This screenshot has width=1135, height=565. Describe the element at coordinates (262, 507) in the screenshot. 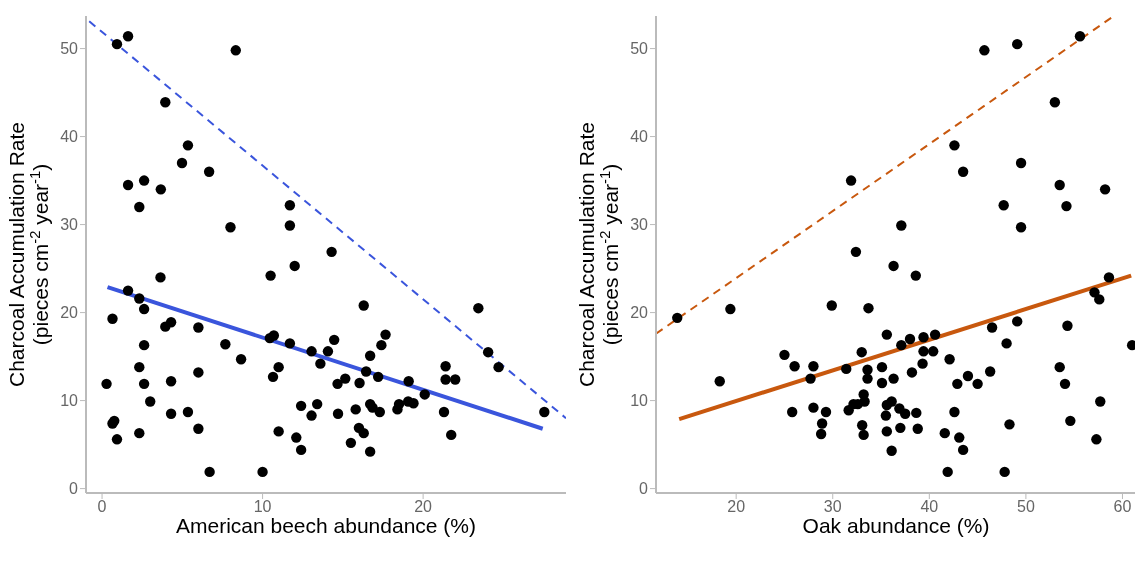

I see `x-tick-label: 10` at that location.